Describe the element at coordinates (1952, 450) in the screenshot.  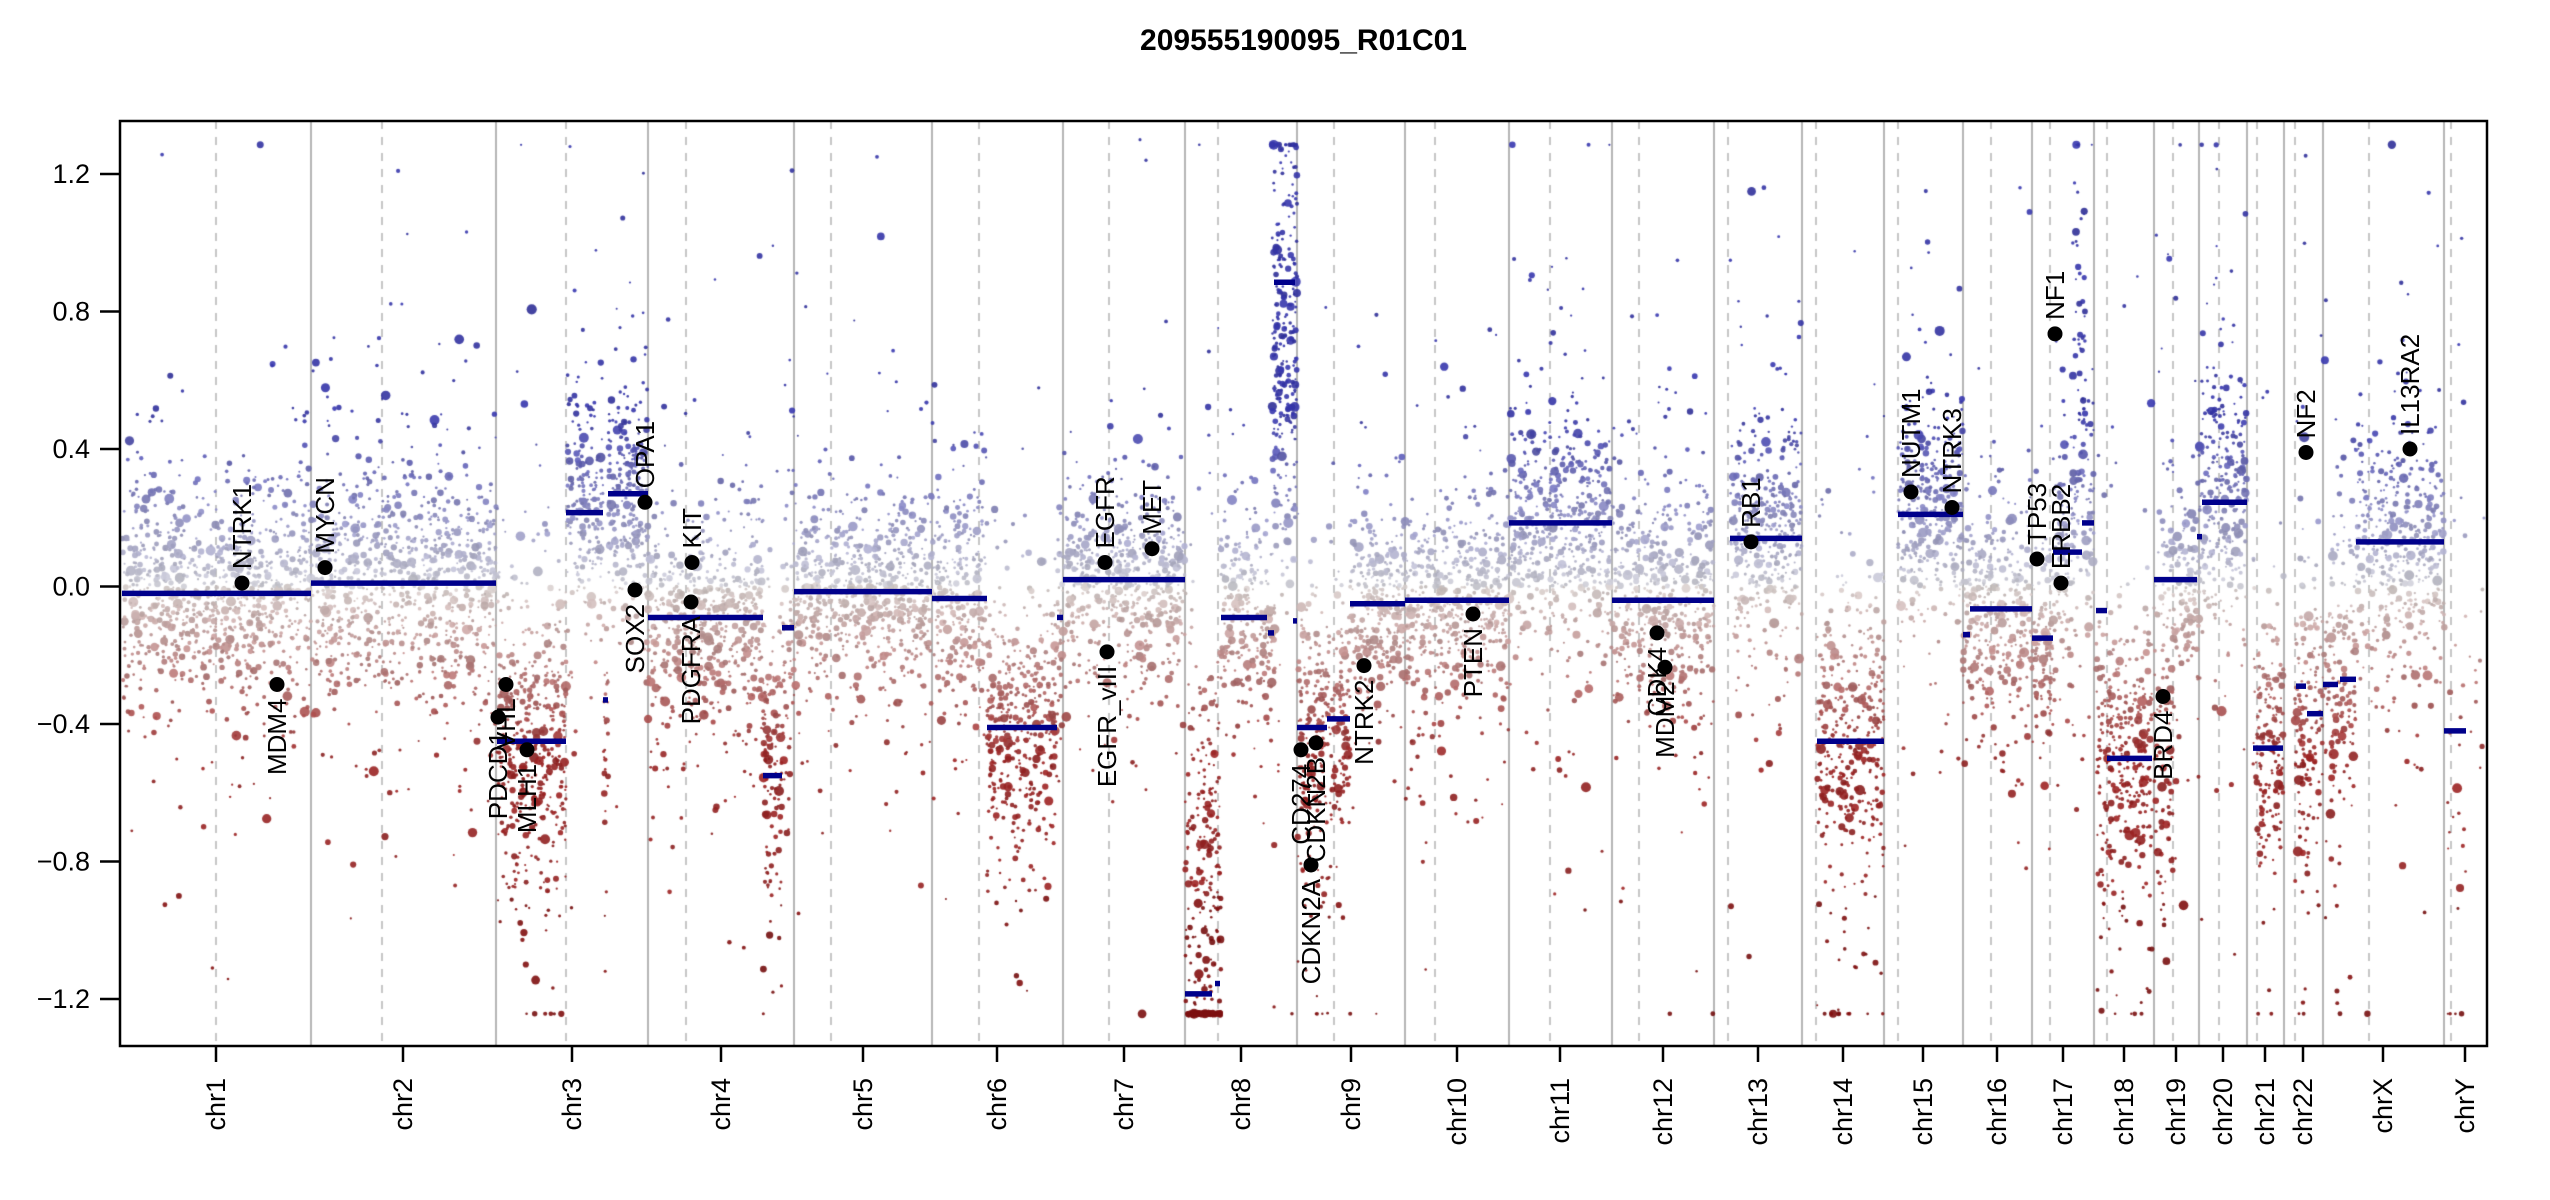
I see `gene-label-NTRK3: NTRK3` at that location.